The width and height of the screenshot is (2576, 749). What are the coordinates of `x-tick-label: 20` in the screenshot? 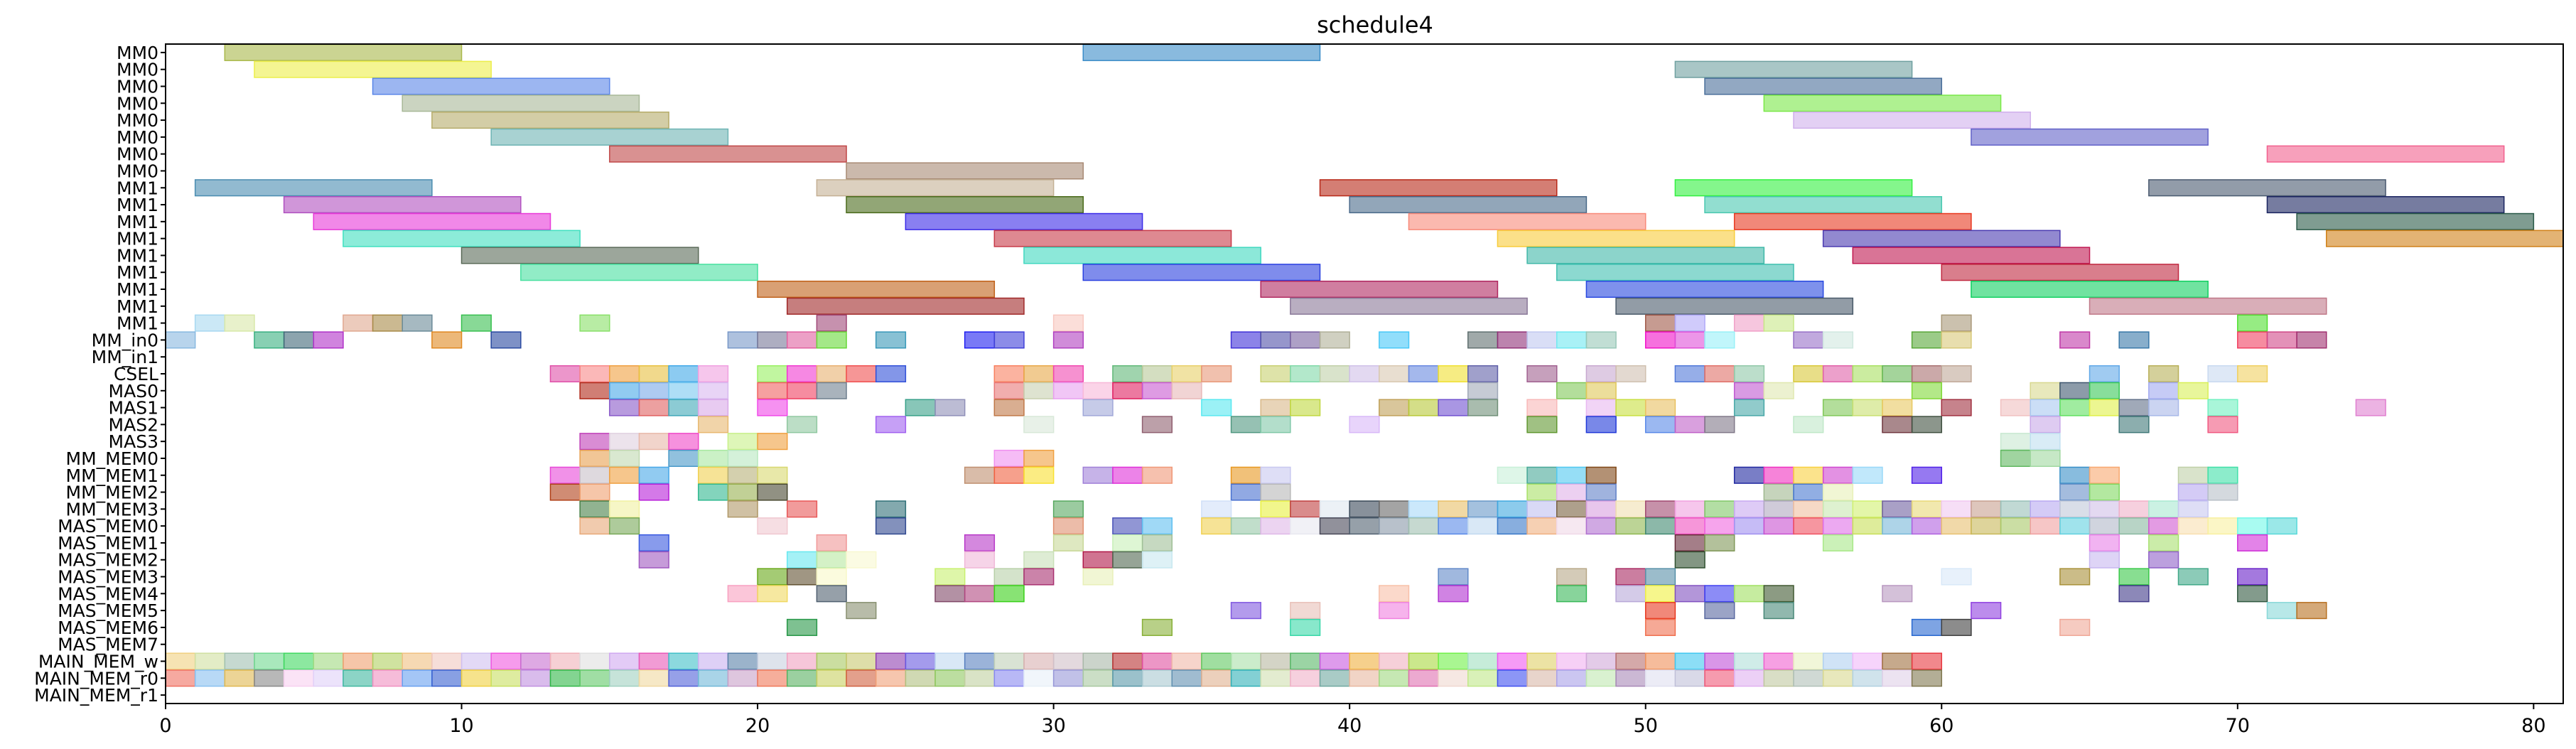 It's located at (758, 726).